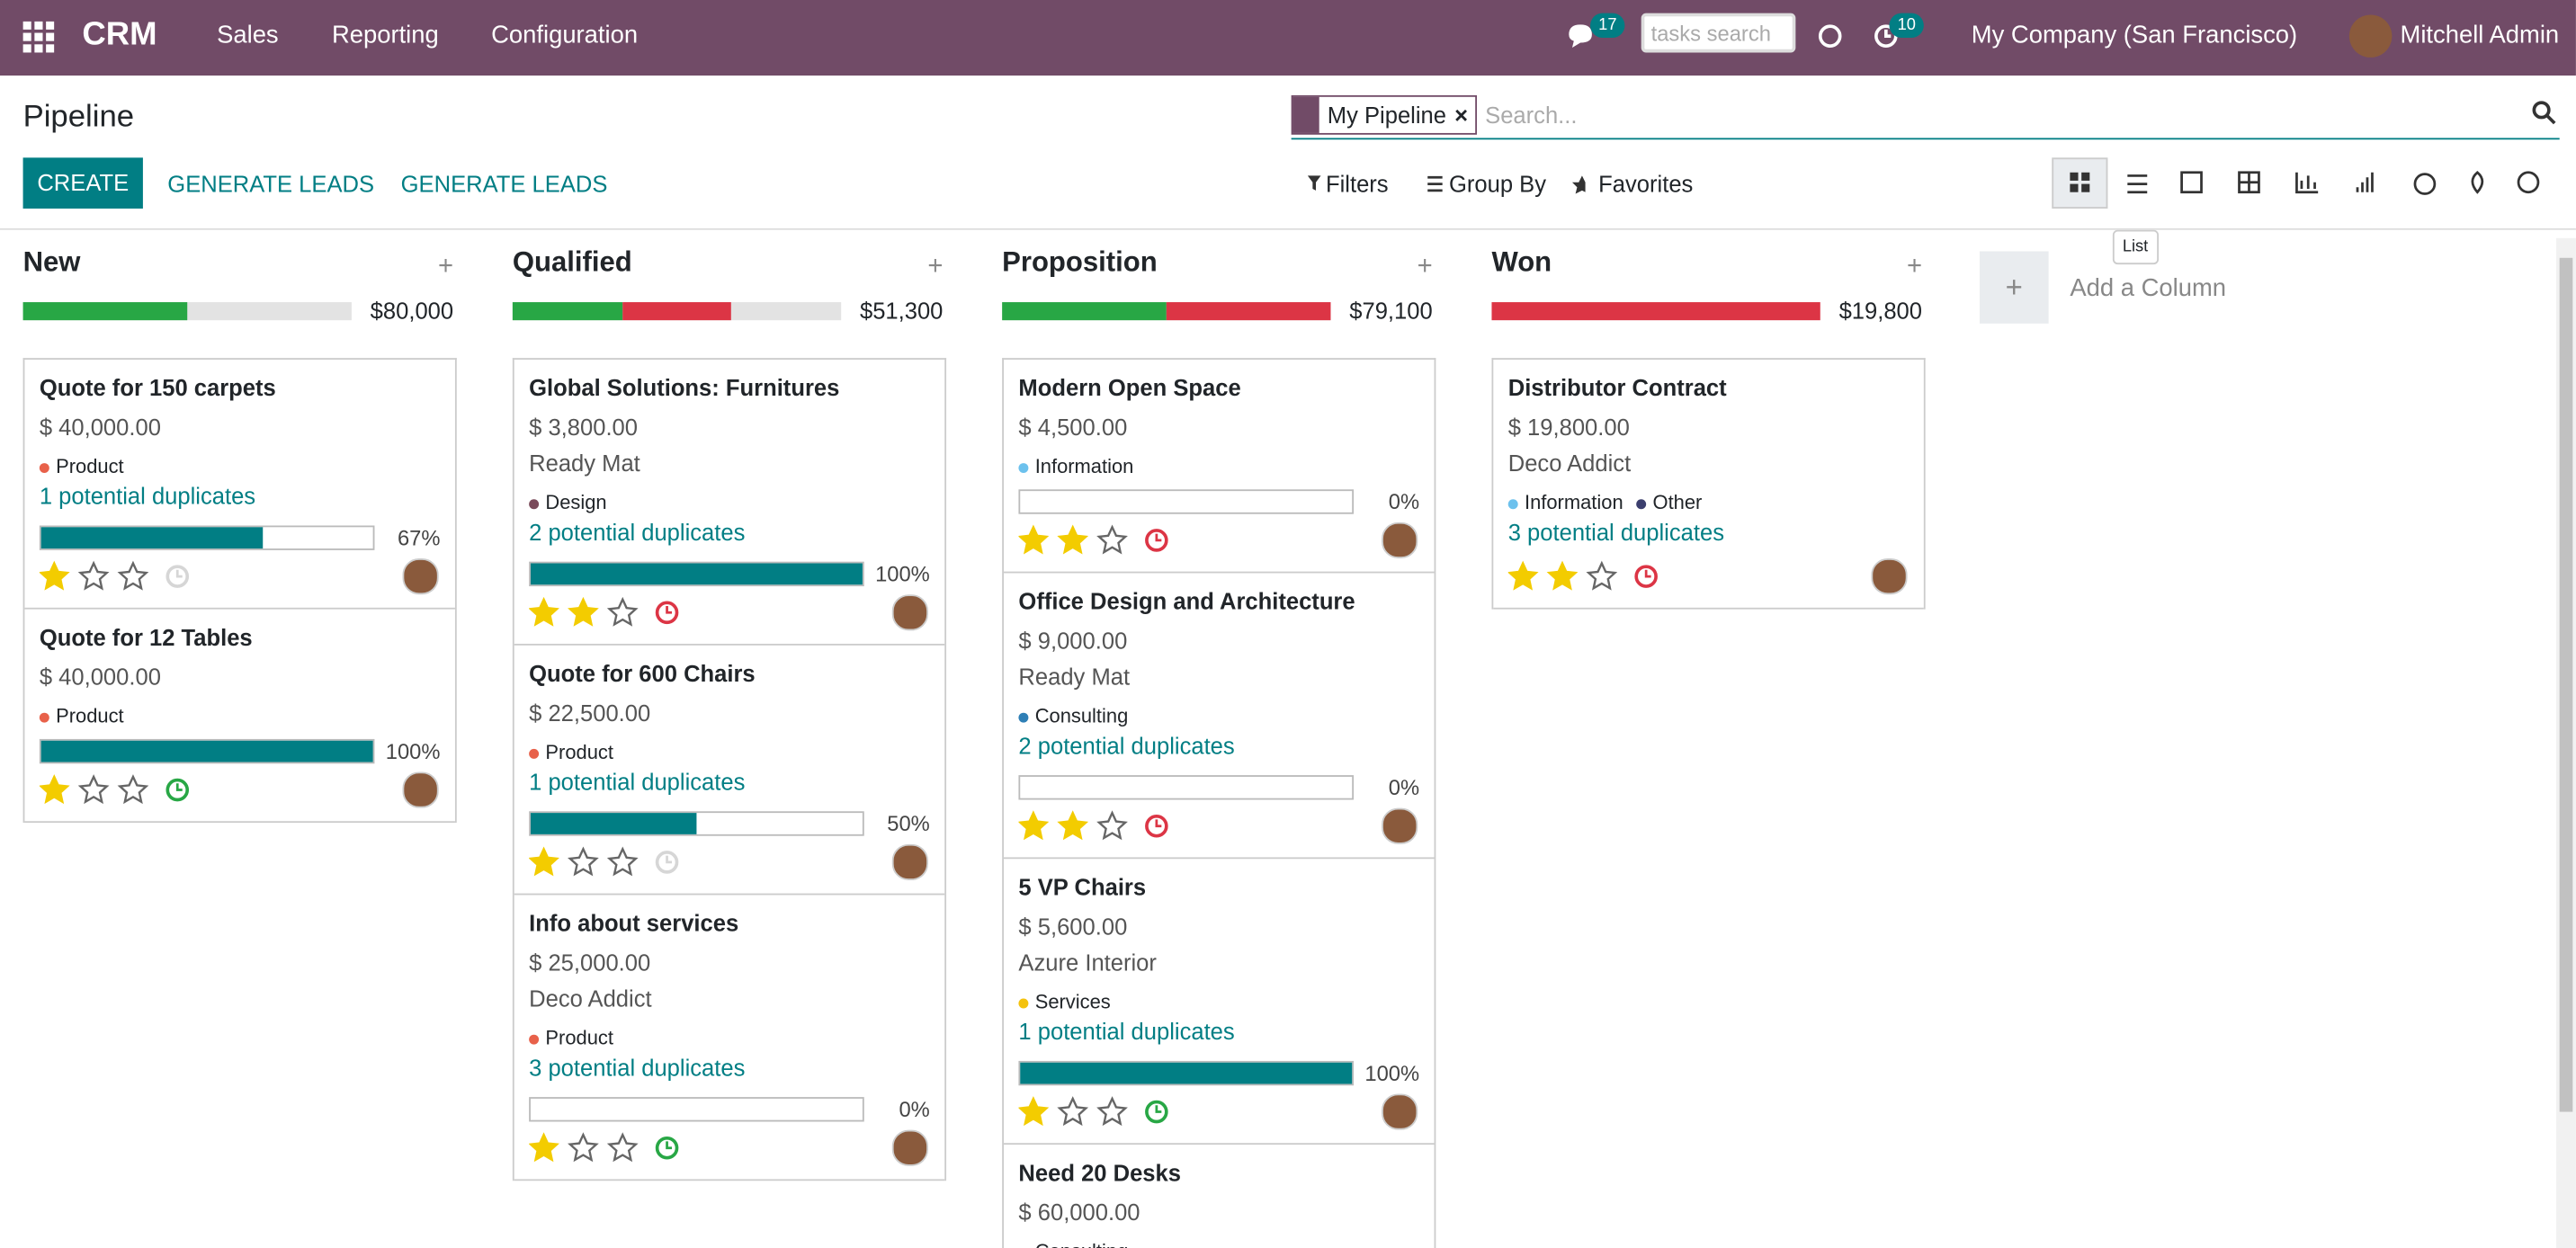 The image size is (2576, 1248). Describe the element at coordinates (1607, 26) in the screenshot. I see `messages-badge: 17` at that location.